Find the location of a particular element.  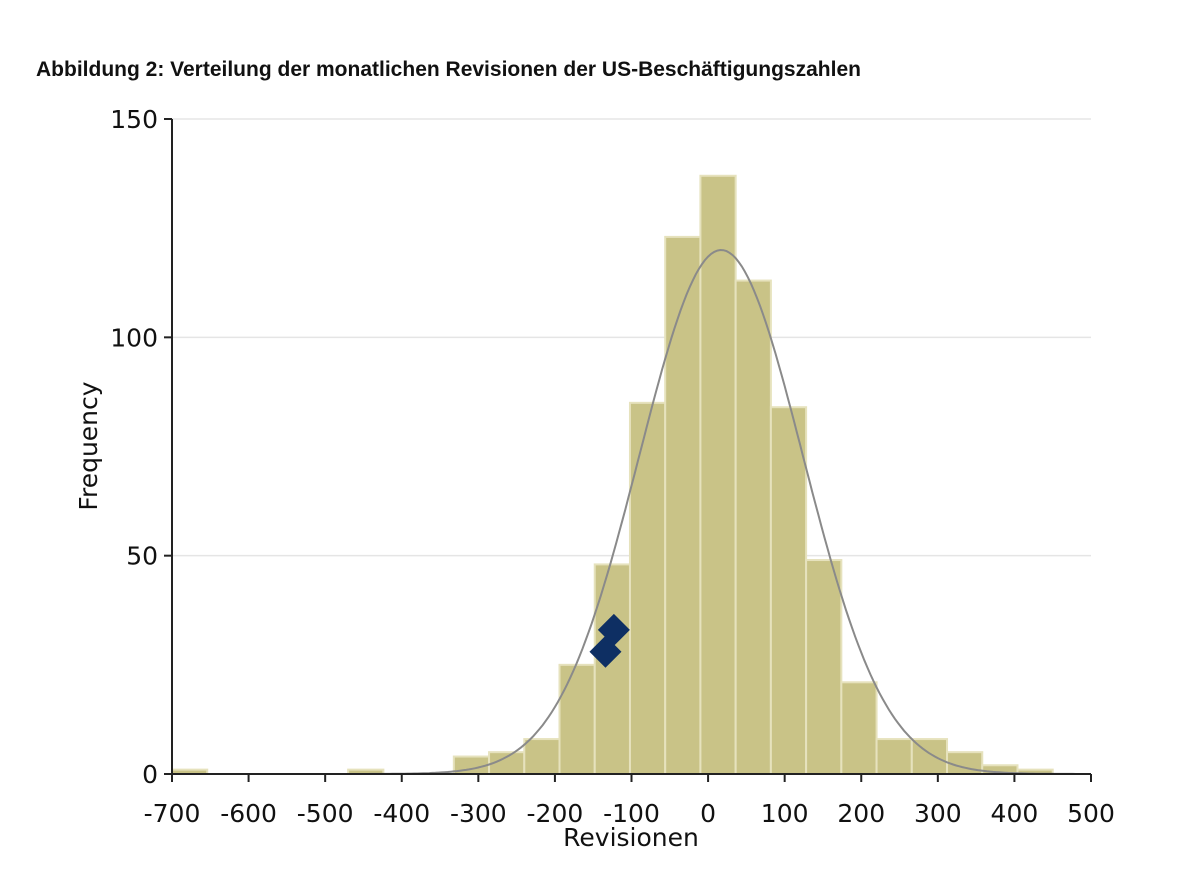

y-tick-labels: 0 50 100 150 is located at coordinates (134, 447).